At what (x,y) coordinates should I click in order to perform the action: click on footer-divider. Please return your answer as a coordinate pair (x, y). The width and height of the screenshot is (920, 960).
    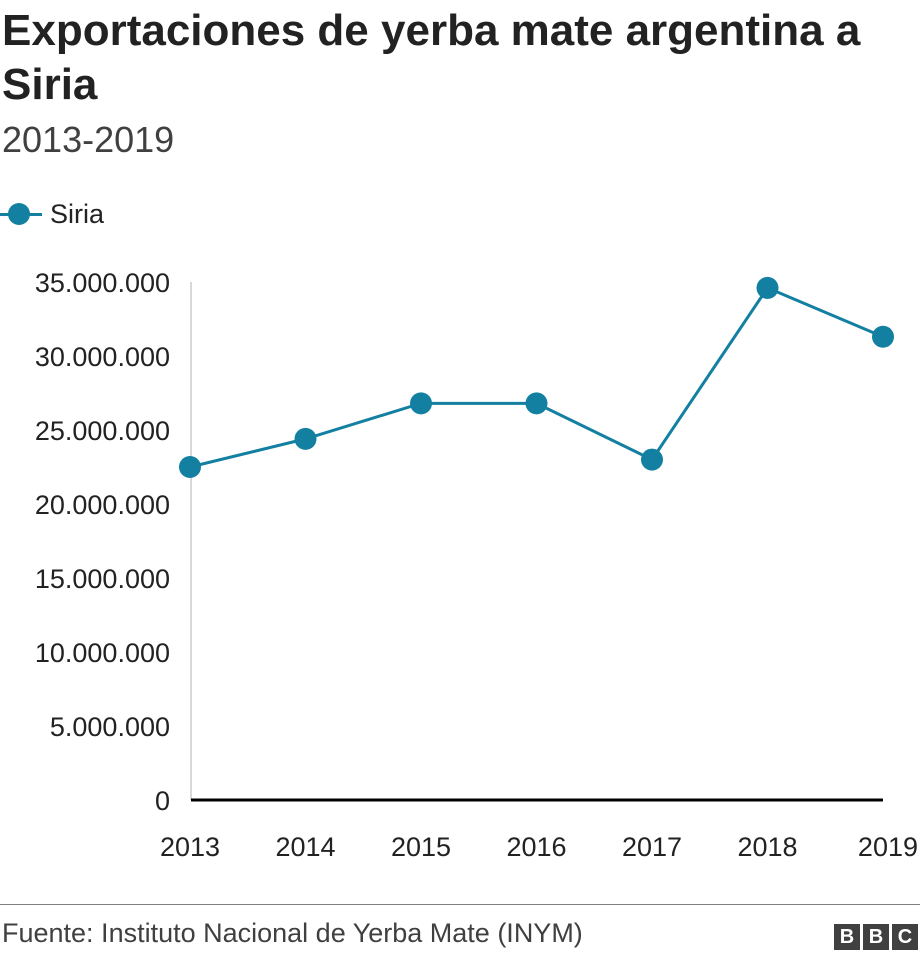
    Looking at the image, I should click on (460, 904).